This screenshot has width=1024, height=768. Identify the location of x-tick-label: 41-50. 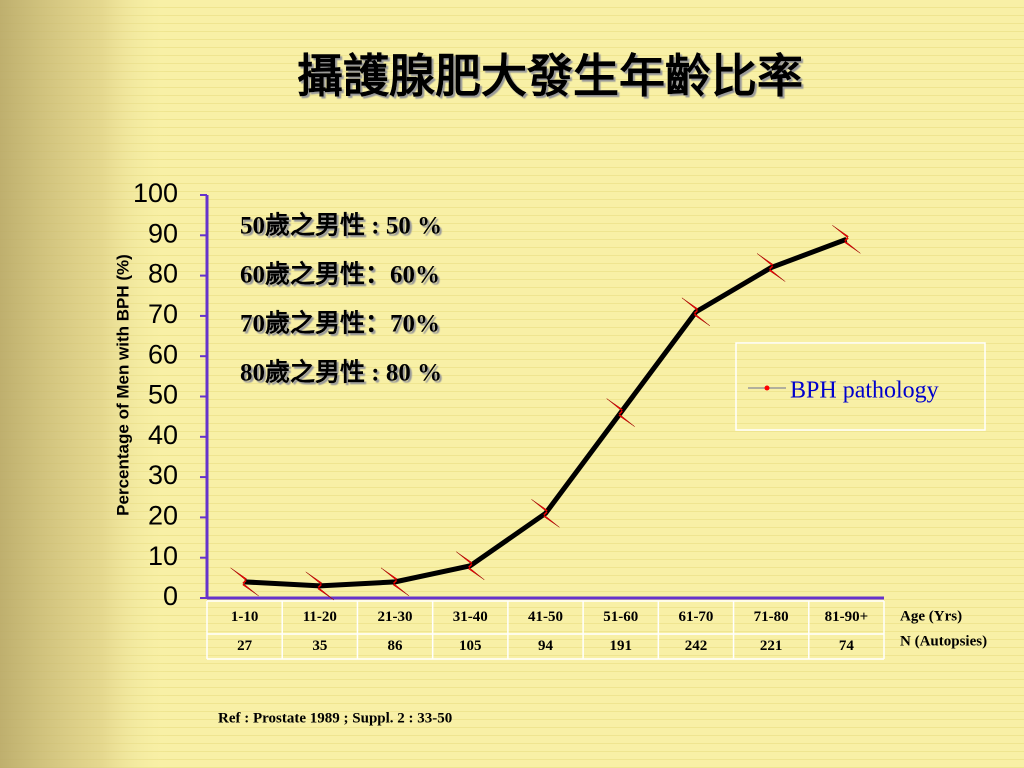
(545, 617).